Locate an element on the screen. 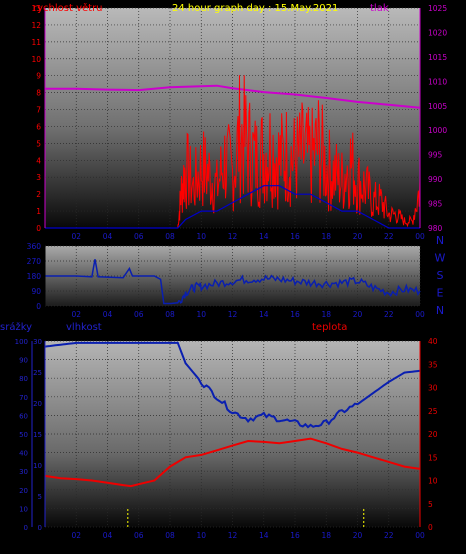 The image size is (466, 554). wind-speed-tick-label: 11 is located at coordinates (36, 42).